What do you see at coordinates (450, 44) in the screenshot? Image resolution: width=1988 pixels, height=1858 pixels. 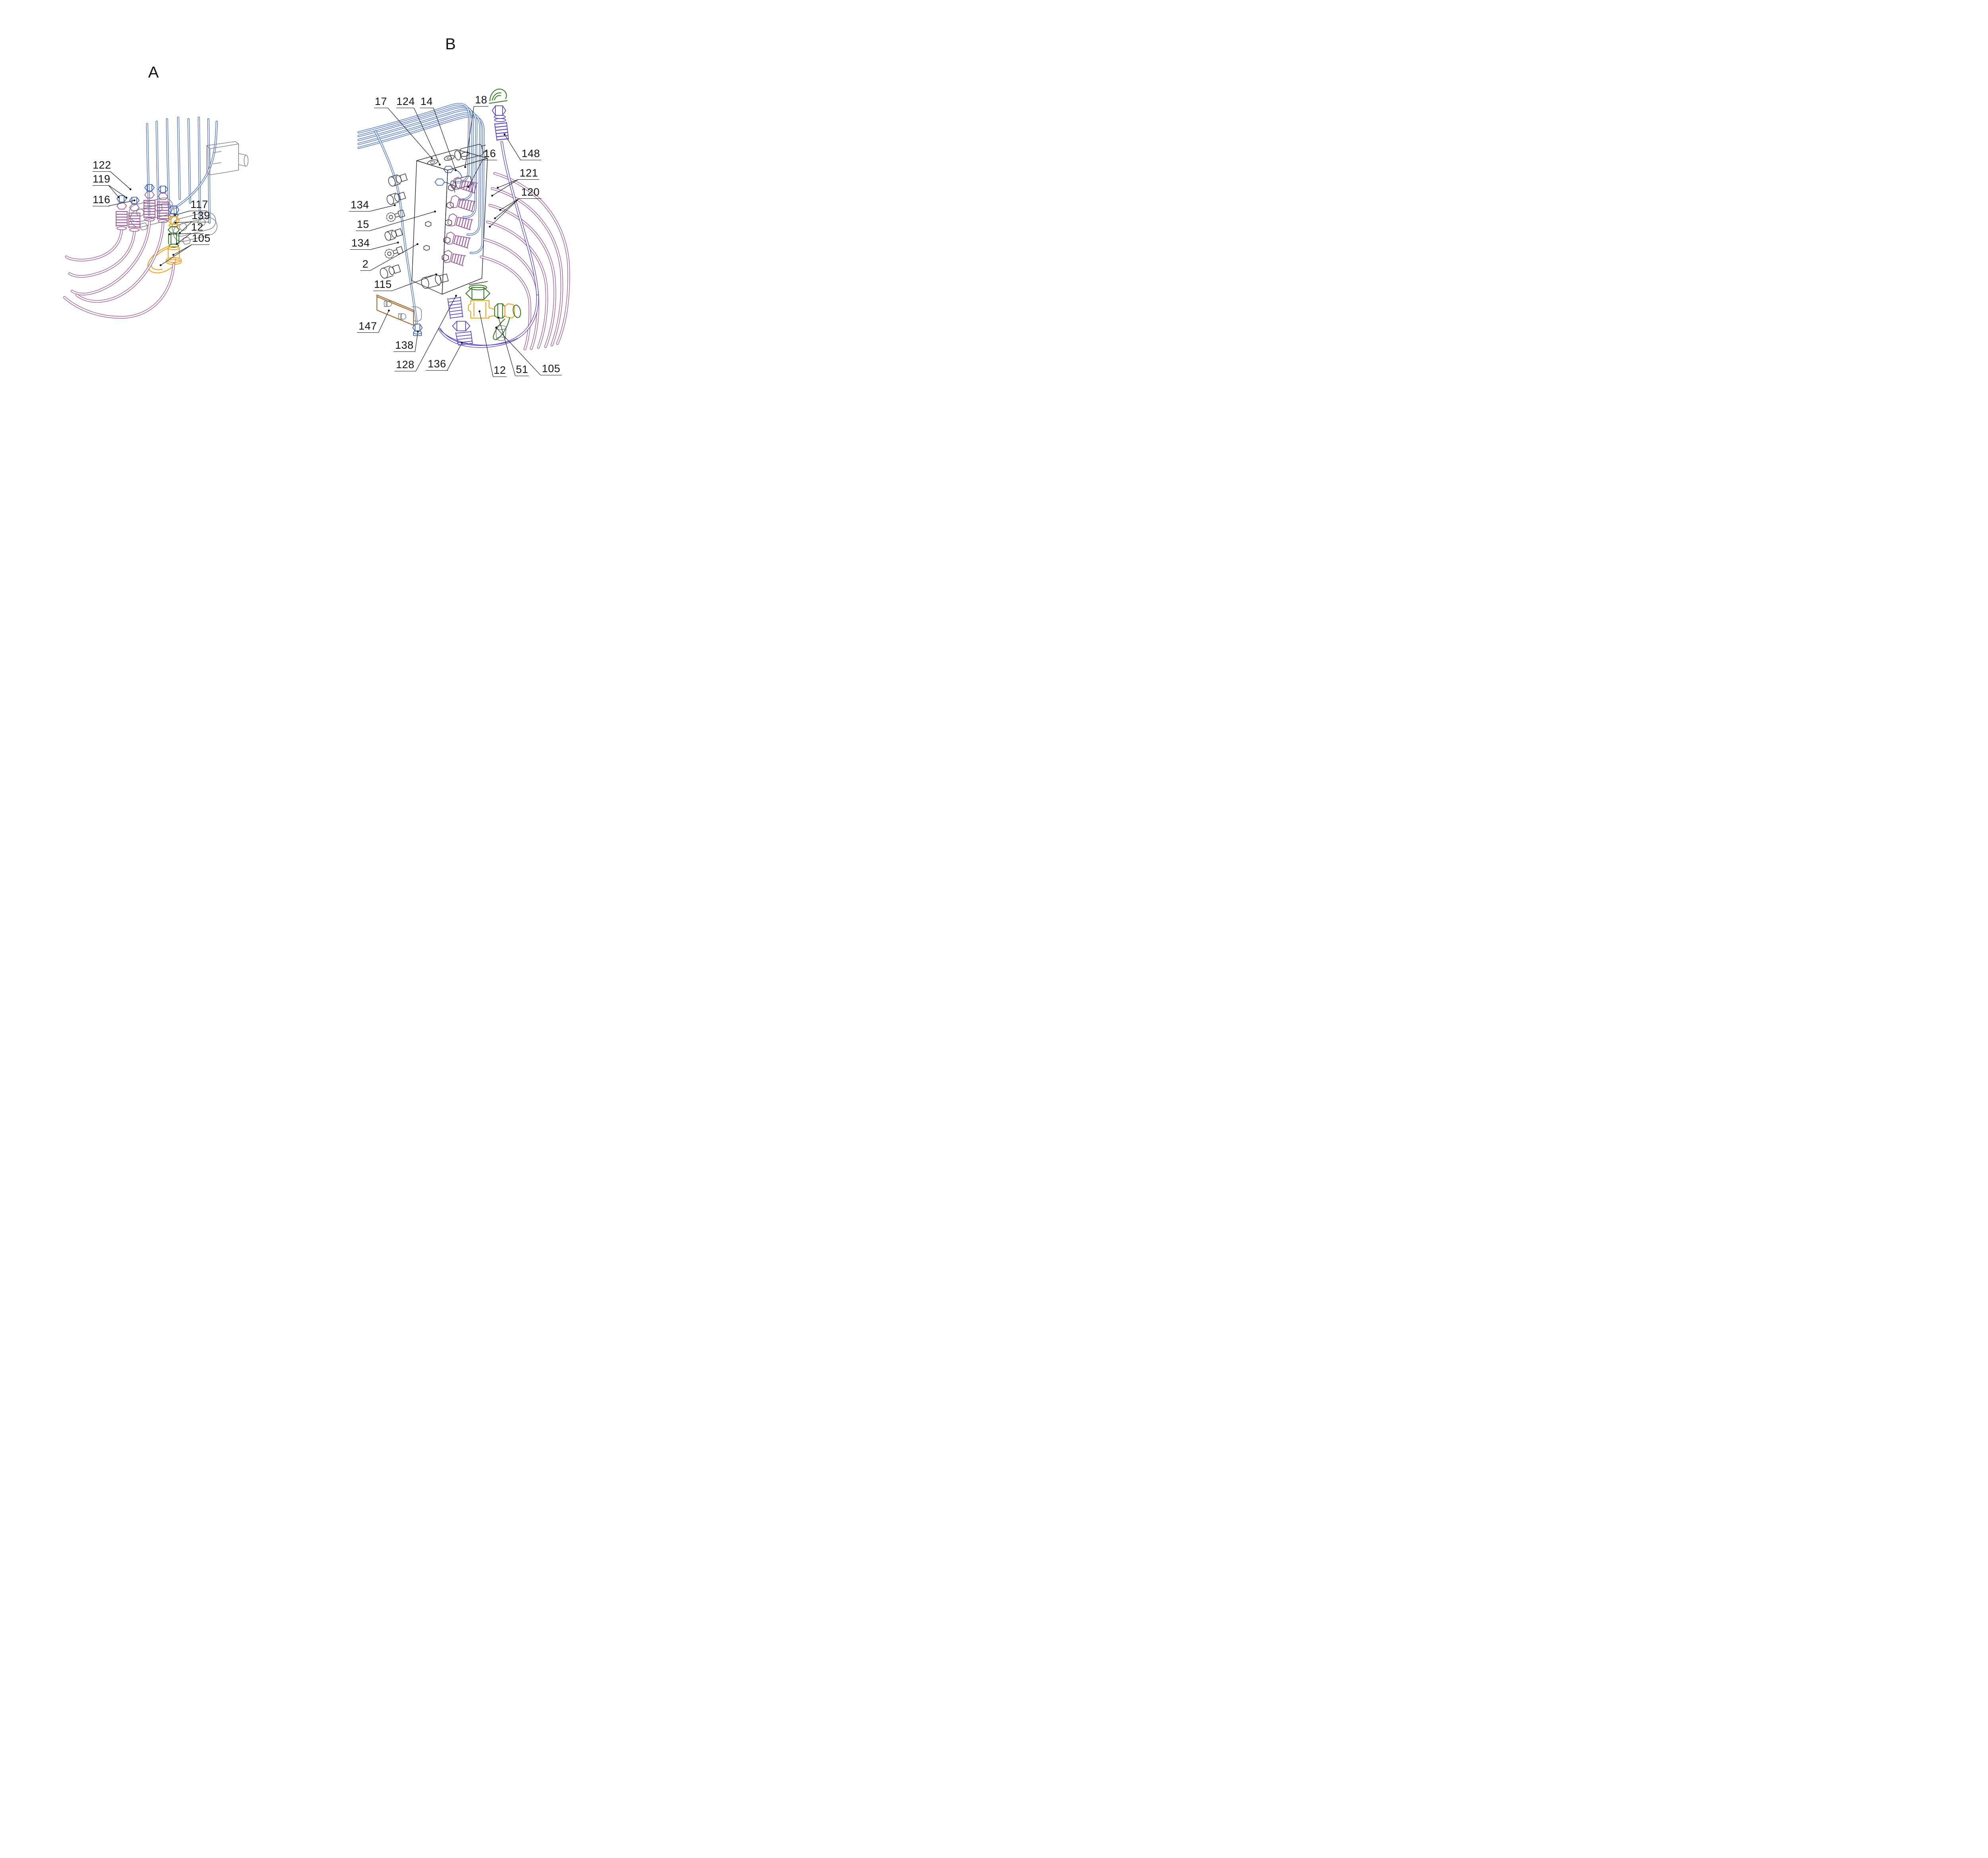 I see `view-b-title: B` at bounding box center [450, 44].